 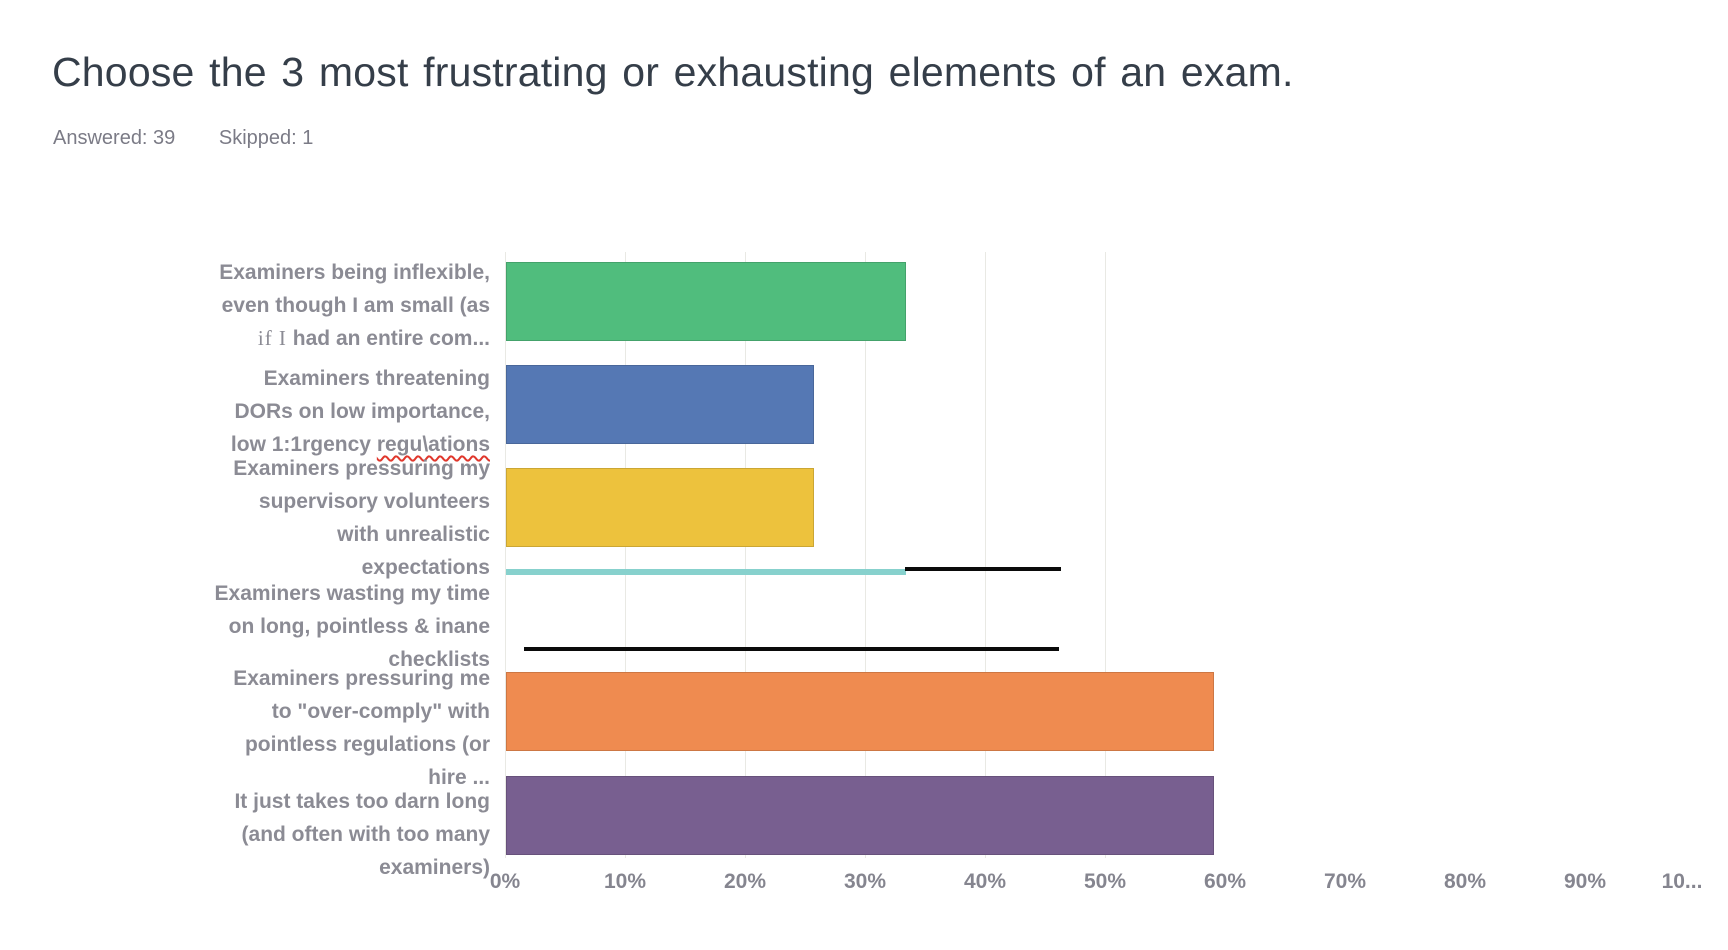 What do you see at coordinates (865, 881) in the screenshot?
I see `axis-tick-label: 30%` at bounding box center [865, 881].